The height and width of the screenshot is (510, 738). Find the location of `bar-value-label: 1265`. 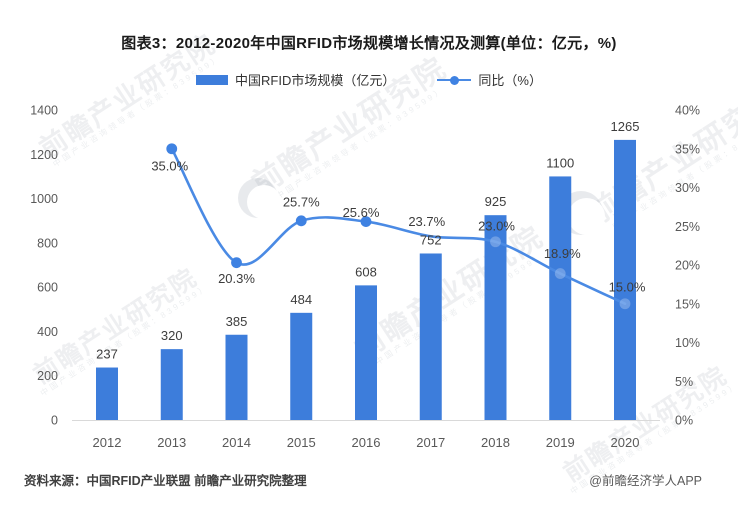

bar-value-label: 1265 is located at coordinates (625, 126).